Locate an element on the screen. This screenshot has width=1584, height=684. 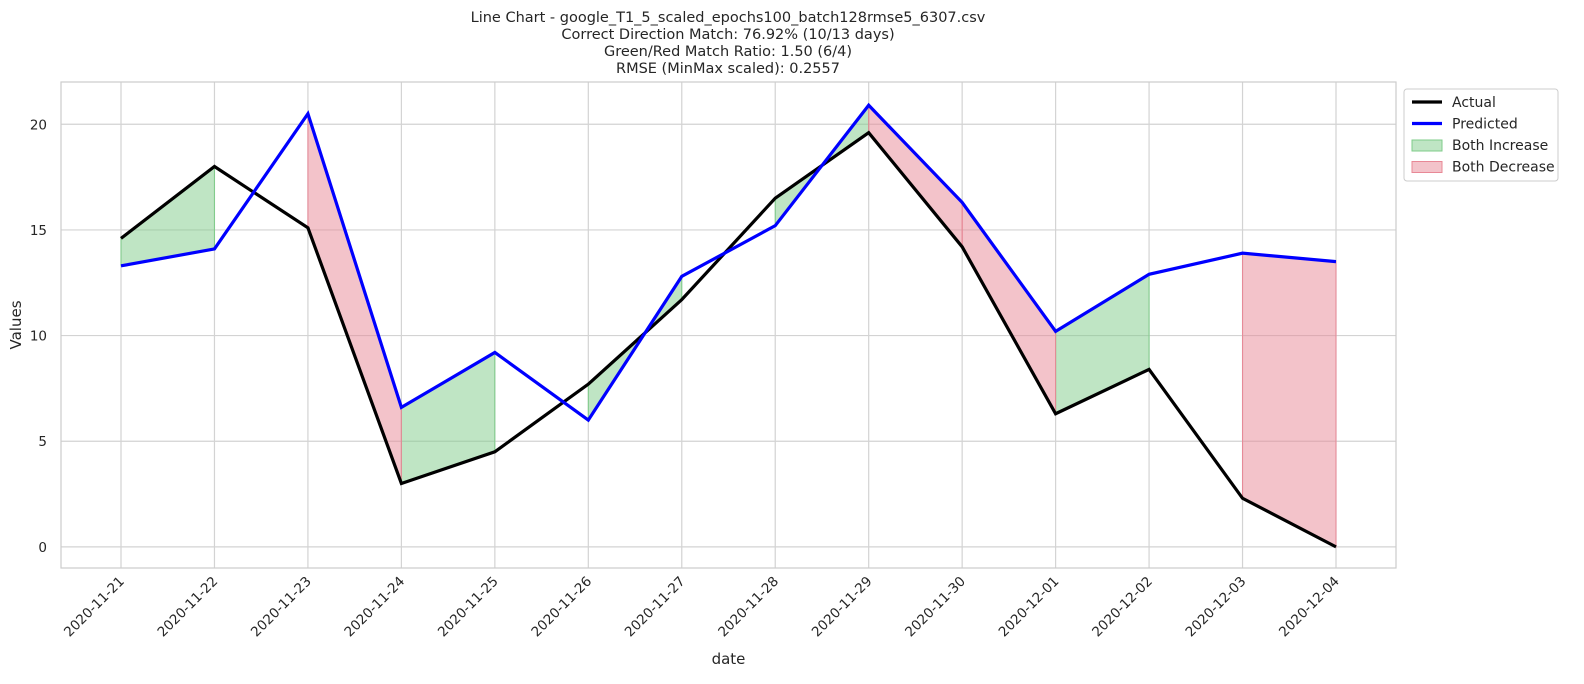
legend-box is located at coordinates (1481, 135).